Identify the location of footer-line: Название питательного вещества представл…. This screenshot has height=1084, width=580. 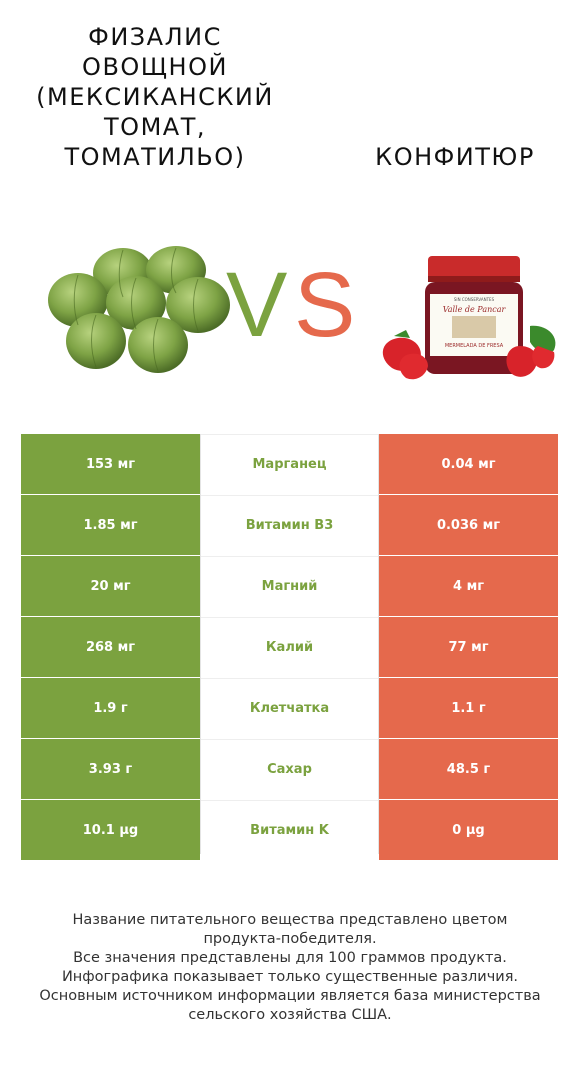
(290, 920).